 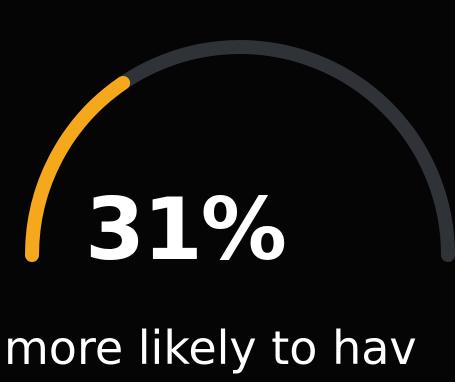 I want to click on gauge-value-label: 31%, so click(x=186, y=230).